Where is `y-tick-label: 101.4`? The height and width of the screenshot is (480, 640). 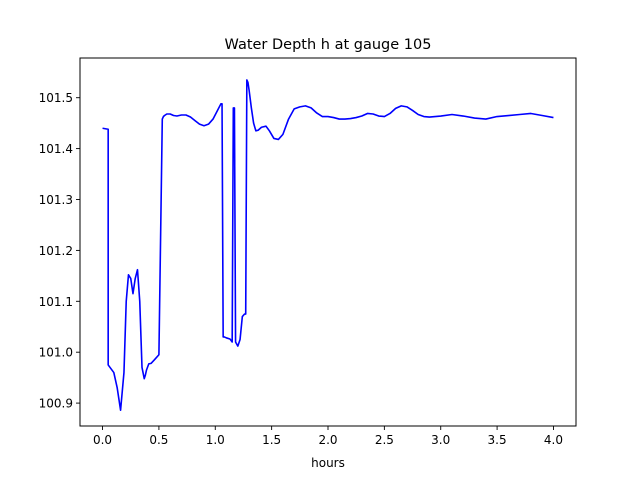 y-tick-label: 101.4 is located at coordinates (56, 149).